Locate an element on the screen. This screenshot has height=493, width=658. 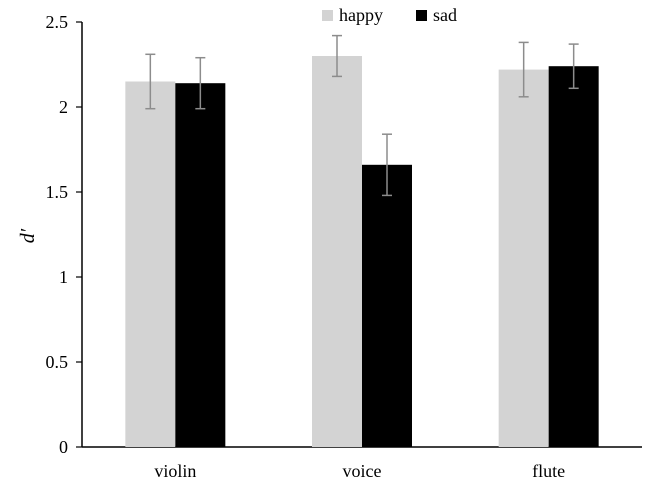
bar-happy-voice is located at coordinates (337, 251).